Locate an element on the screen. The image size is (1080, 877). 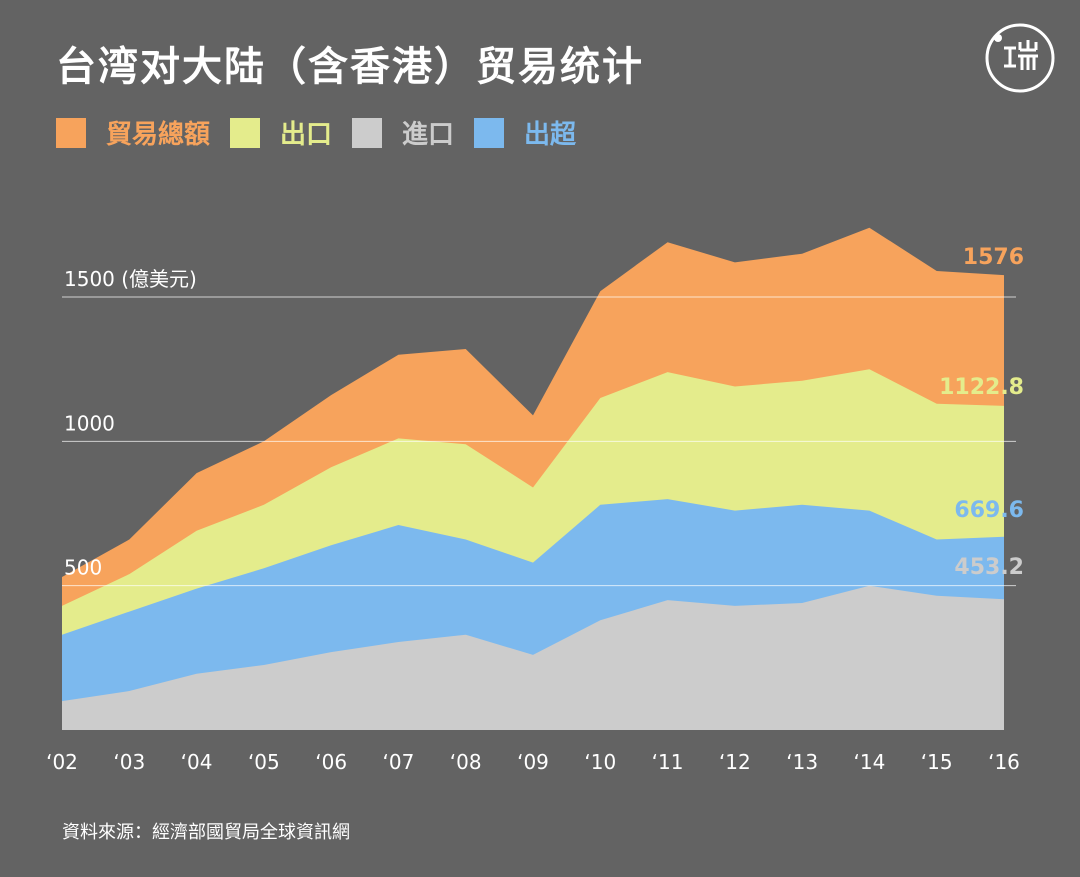
legend-label-export: 出口 is located at coordinates (306, 135).